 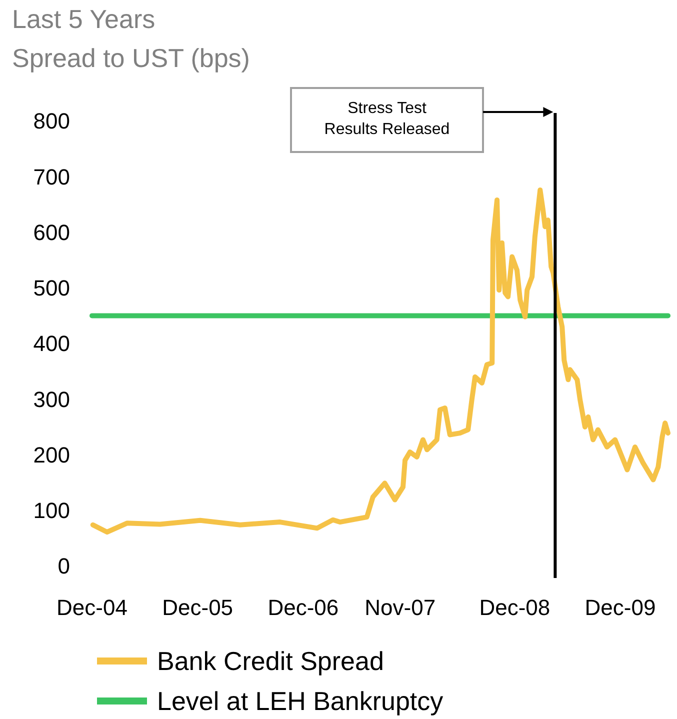 What do you see at coordinates (51, 343) in the screenshot?
I see `y-tick-label: 400` at bounding box center [51, 343].